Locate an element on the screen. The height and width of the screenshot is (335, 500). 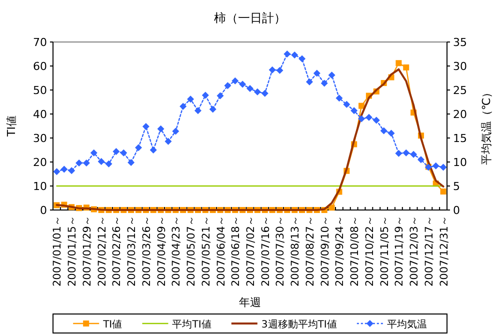
x-tick-label: 2007/04/09～ is located at coordinates (162, 251).